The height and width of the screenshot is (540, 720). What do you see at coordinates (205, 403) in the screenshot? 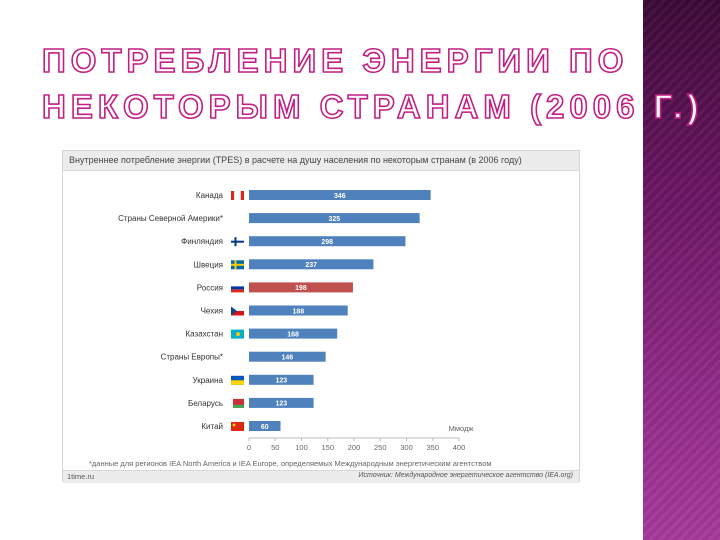
I see `category-label-9: Беларусь` at bounding box center [205, 403].